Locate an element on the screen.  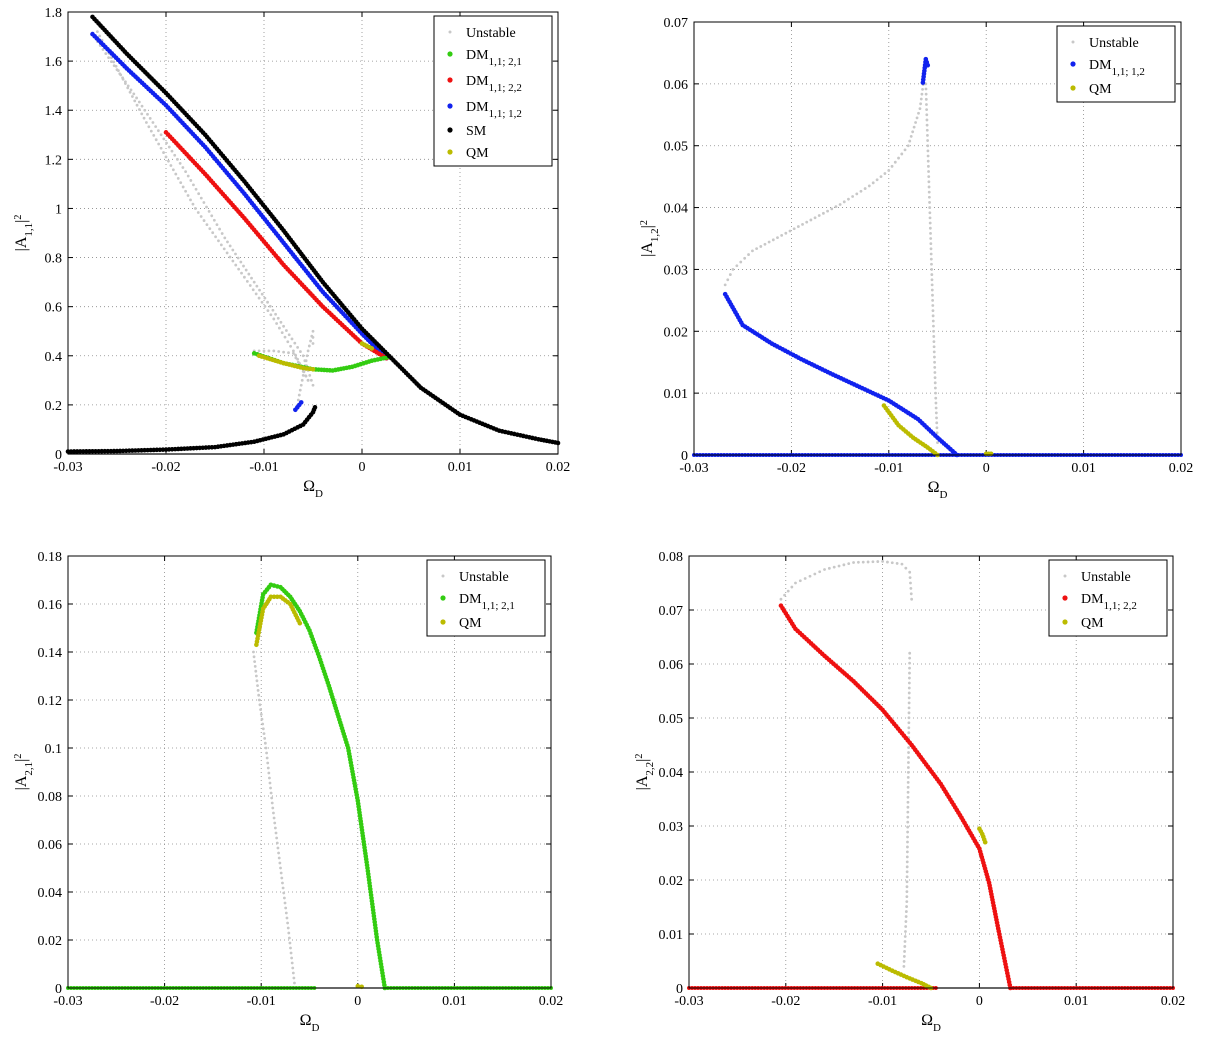
y-tick-label: 0 is located at coordinates (684, 456).